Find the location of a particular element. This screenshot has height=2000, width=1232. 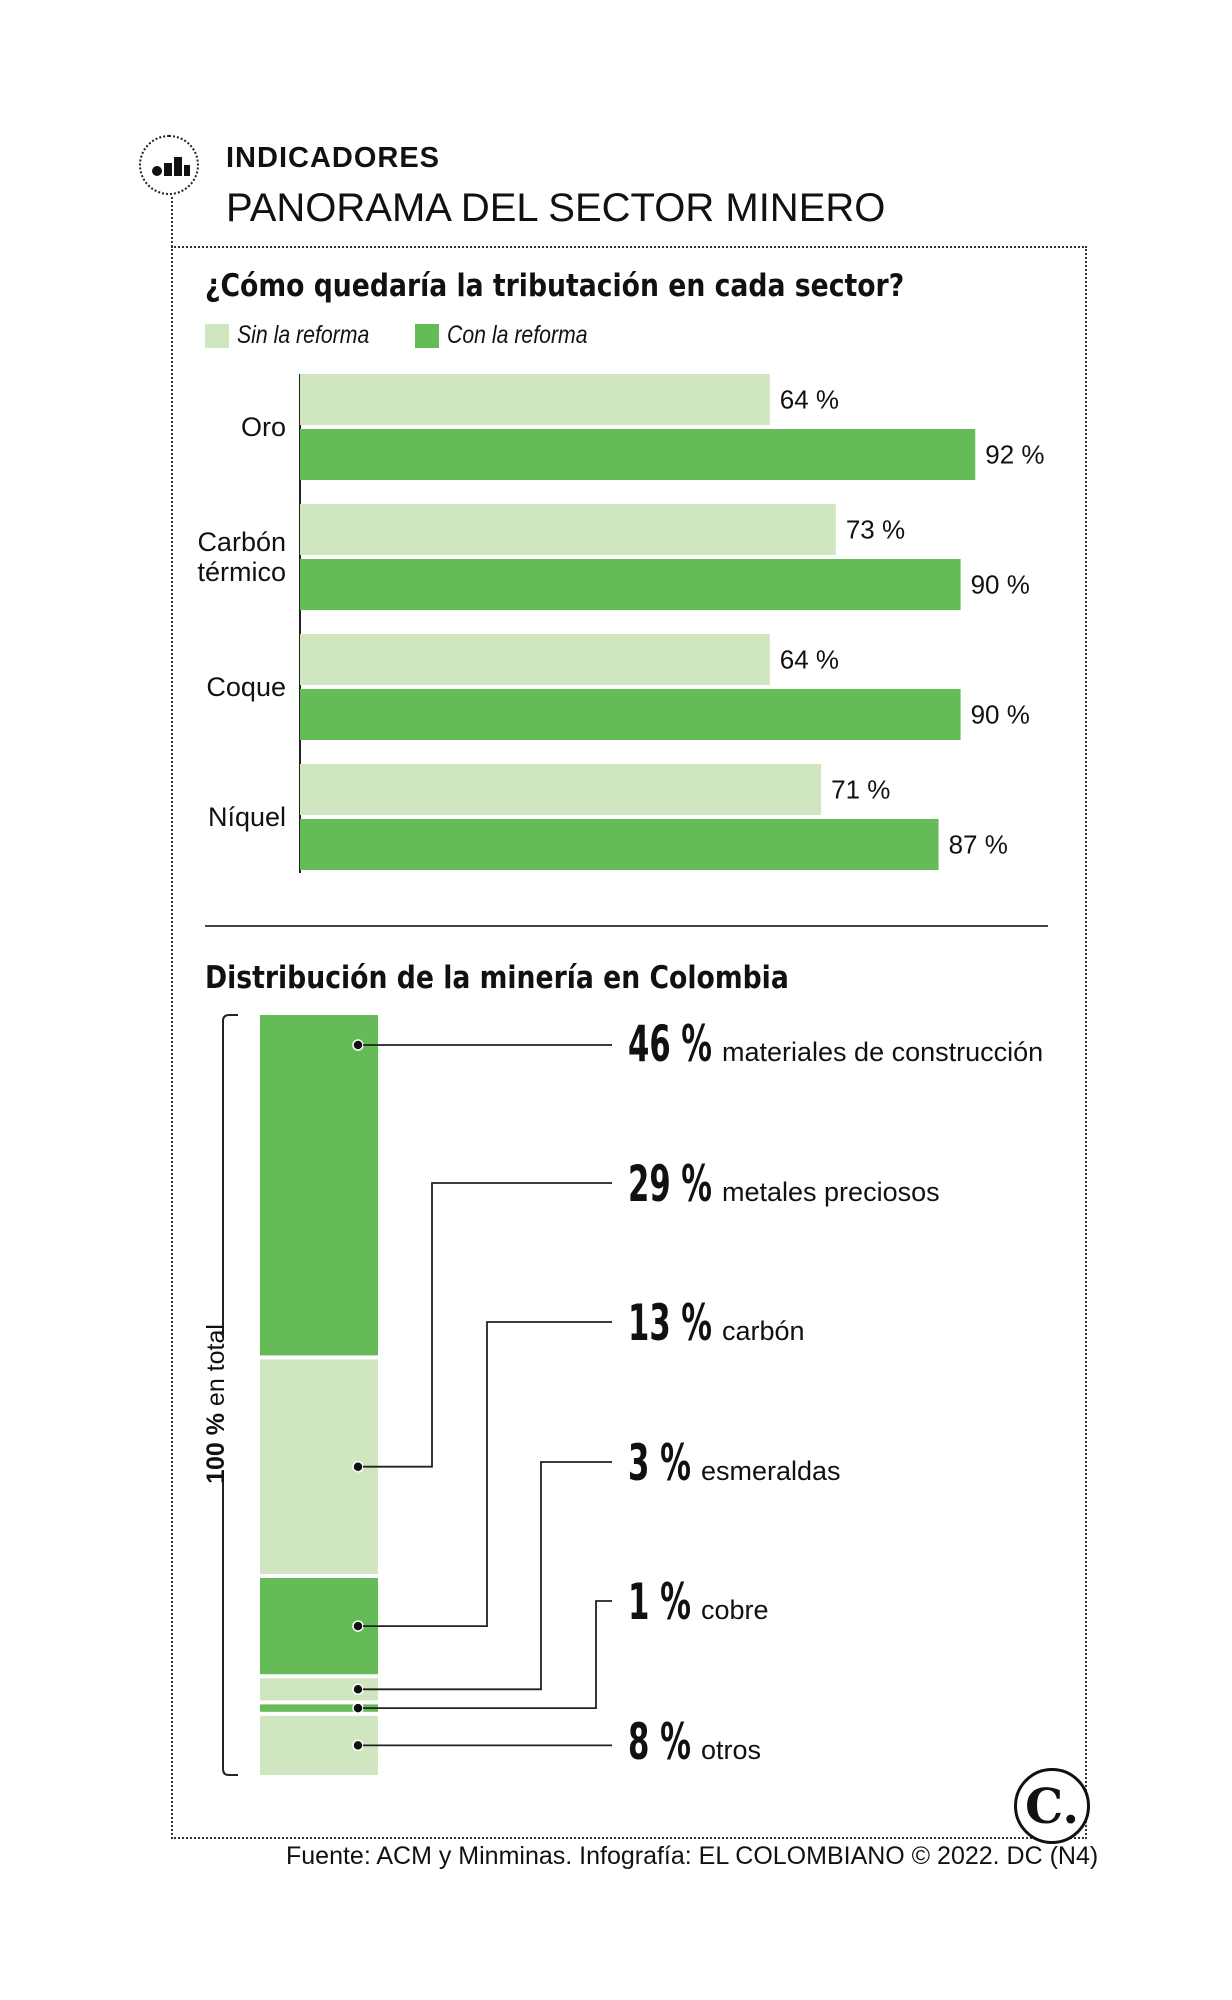

legend-swatch-sin-reforma is located at coordinates (217, 336).